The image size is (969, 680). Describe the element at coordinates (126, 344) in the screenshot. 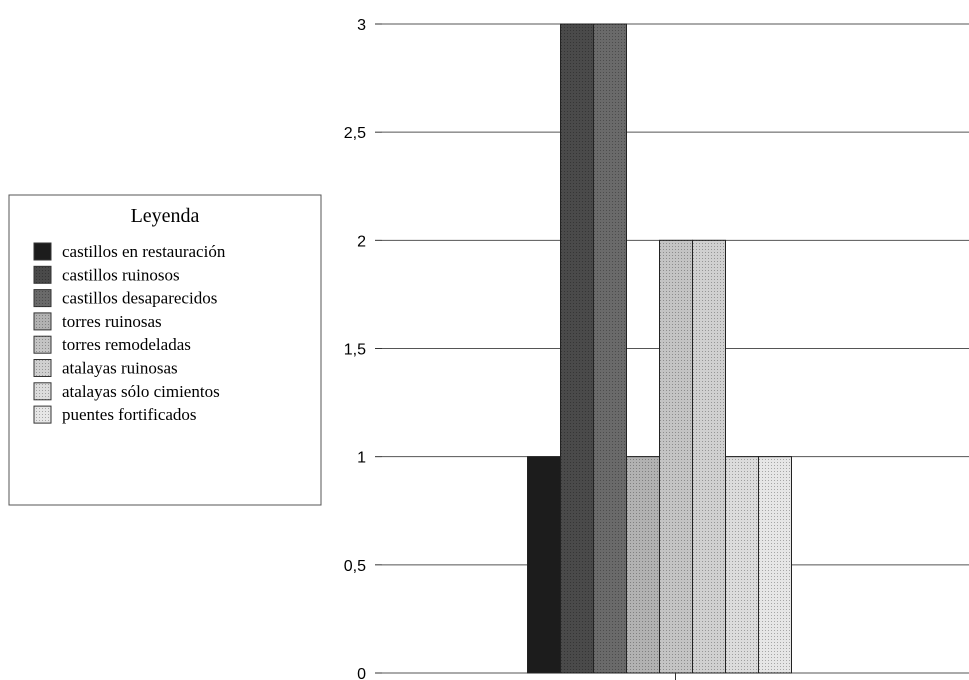

I see `legend-label: torres remodeladas` at that location.